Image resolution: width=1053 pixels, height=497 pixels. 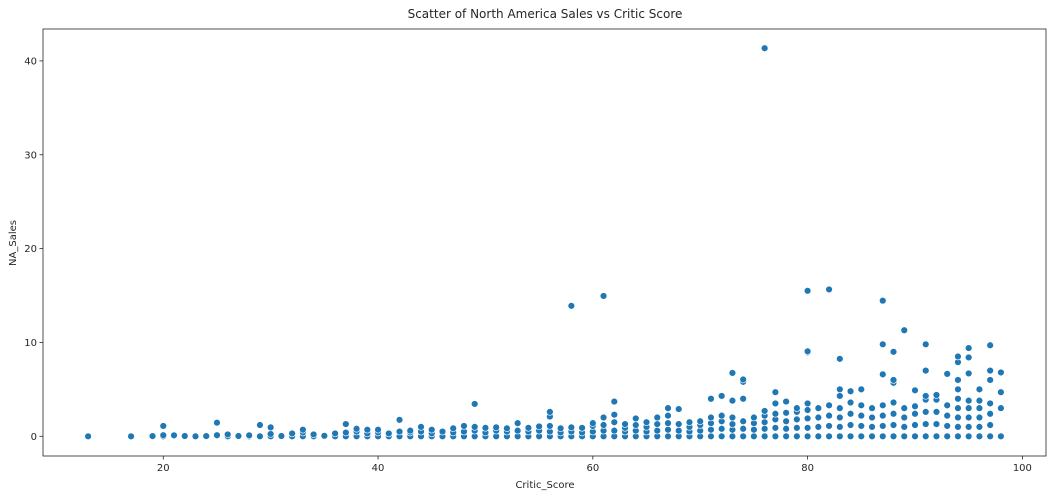 What do you see at coordinates (544, 485) in the screenshot?
I see `x-axis-label: Critic_Score` at bounding box center [544, 485].